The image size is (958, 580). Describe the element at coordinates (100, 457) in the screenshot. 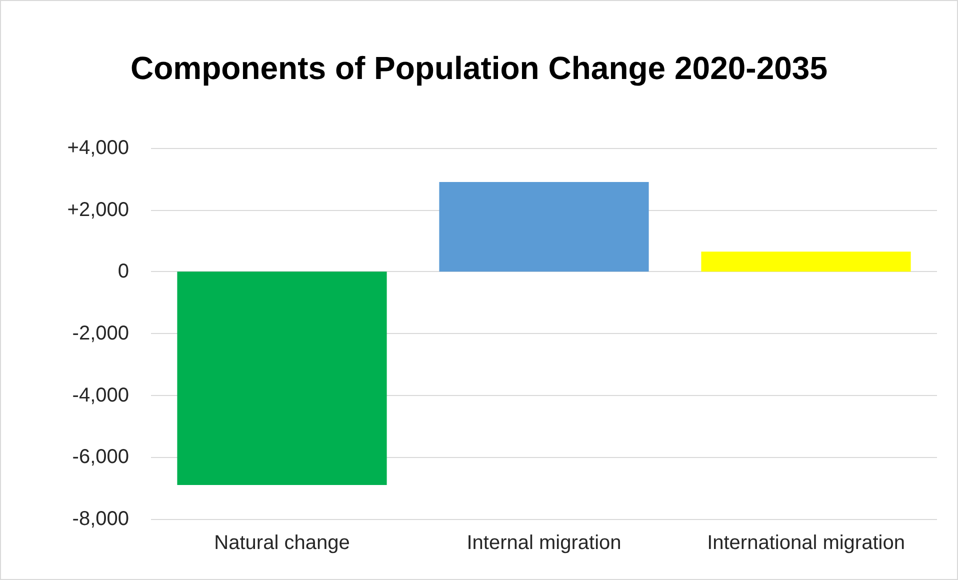

I see `y-tick-label: -6,000` at that location.